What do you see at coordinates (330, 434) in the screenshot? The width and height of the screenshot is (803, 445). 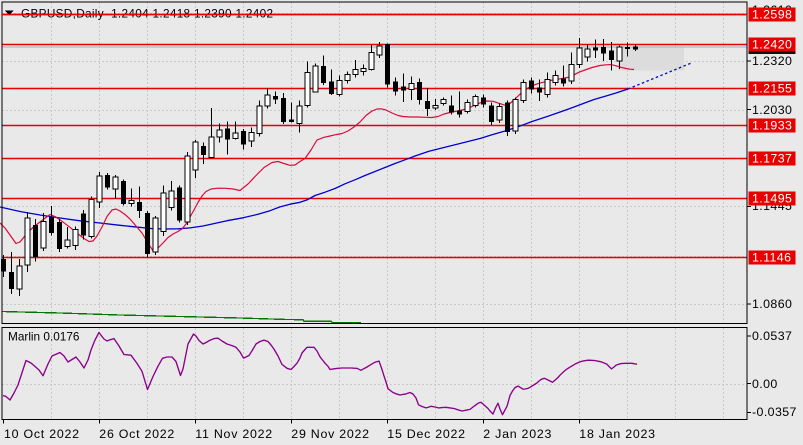 I see `svg-text: 29 Nov 2022` at bounding box center [330, 434].